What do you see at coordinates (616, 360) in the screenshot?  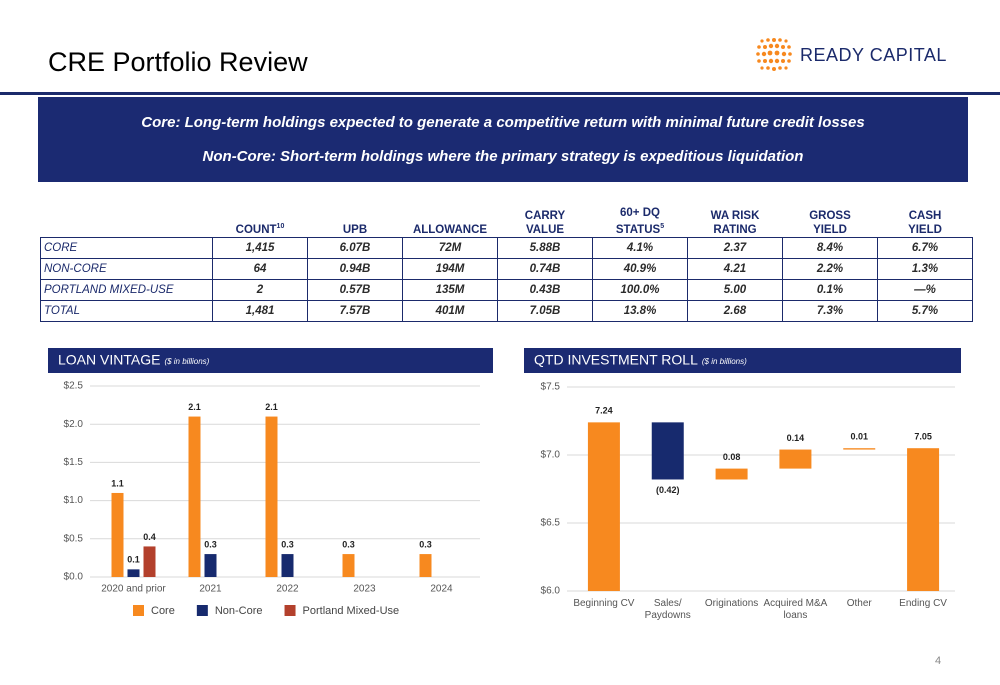 I see `chart-title: QTD INVESTMENT ROLL` at bounding box center [616, 360].